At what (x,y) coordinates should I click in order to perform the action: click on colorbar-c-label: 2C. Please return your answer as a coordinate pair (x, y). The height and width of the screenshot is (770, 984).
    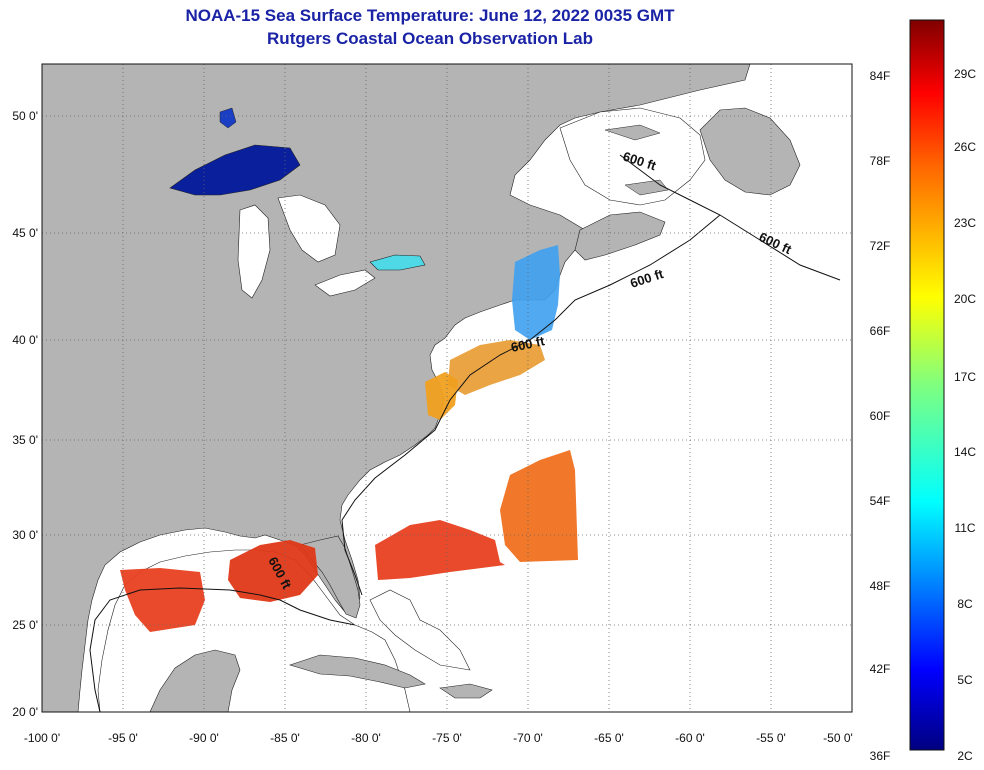
    Looking at the image, I should click on (965, 756).